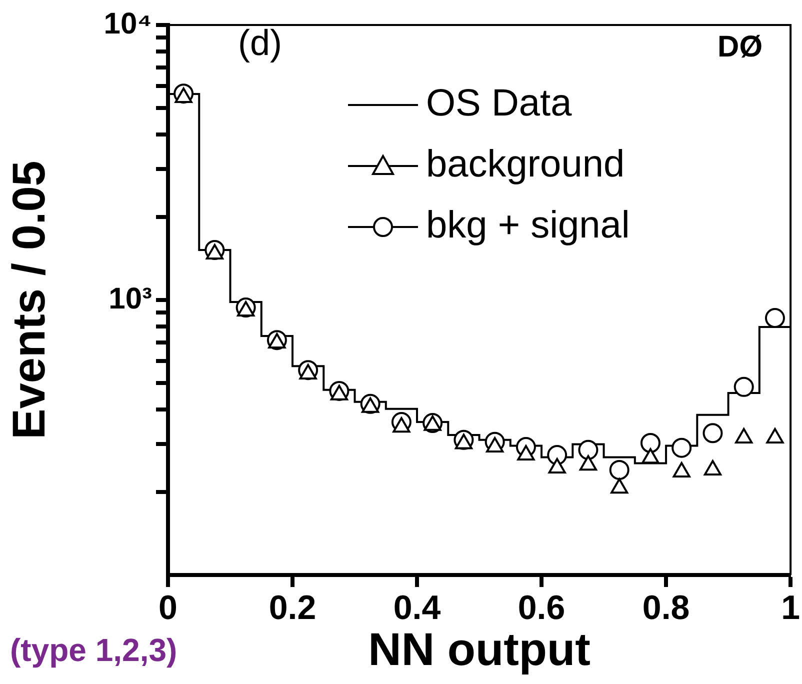  What do you see at coordinates (130, 299) in the screenshot?
I see `y-tick-label: 10³` at bounding box center [130, 299].